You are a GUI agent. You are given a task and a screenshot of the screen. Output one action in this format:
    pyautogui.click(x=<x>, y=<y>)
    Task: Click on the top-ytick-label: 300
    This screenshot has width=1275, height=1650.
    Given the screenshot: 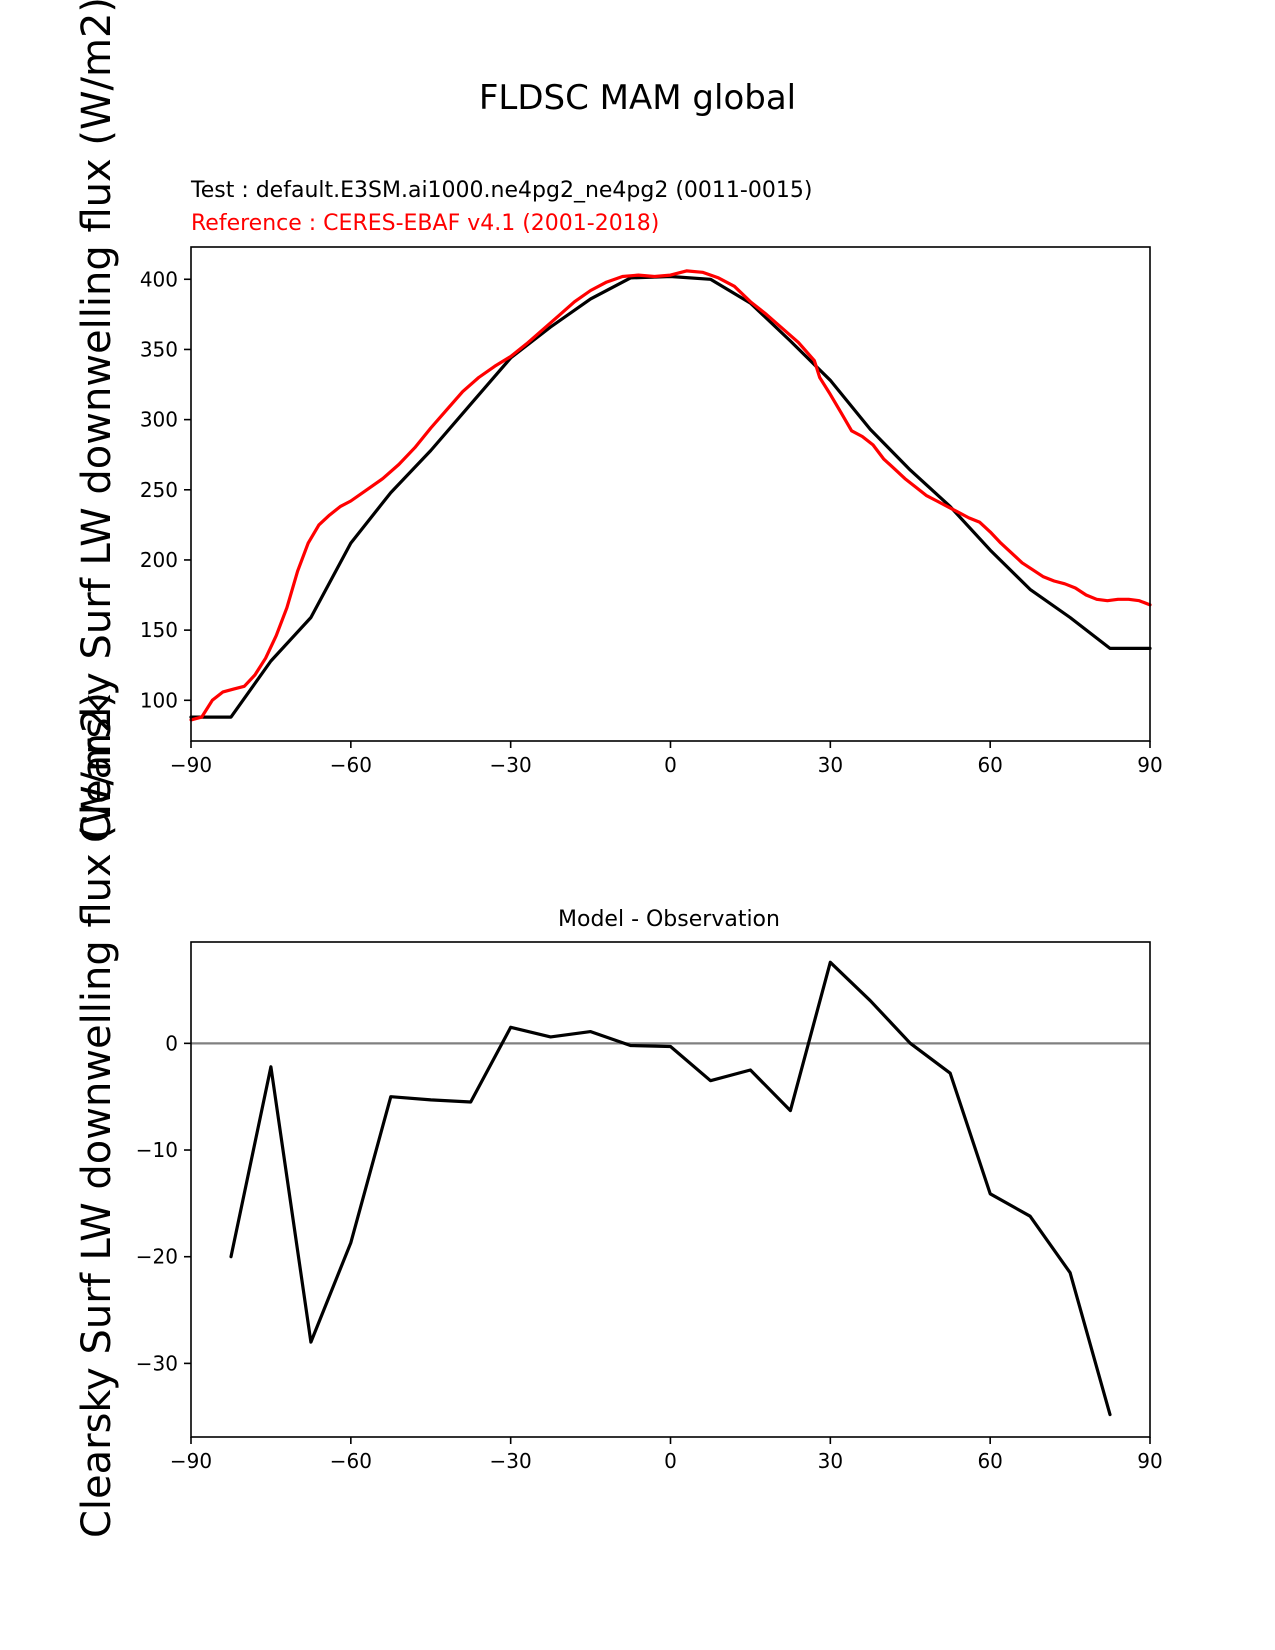 What is the action you would take?
    pyautogui.click(x=159, y=420)
    